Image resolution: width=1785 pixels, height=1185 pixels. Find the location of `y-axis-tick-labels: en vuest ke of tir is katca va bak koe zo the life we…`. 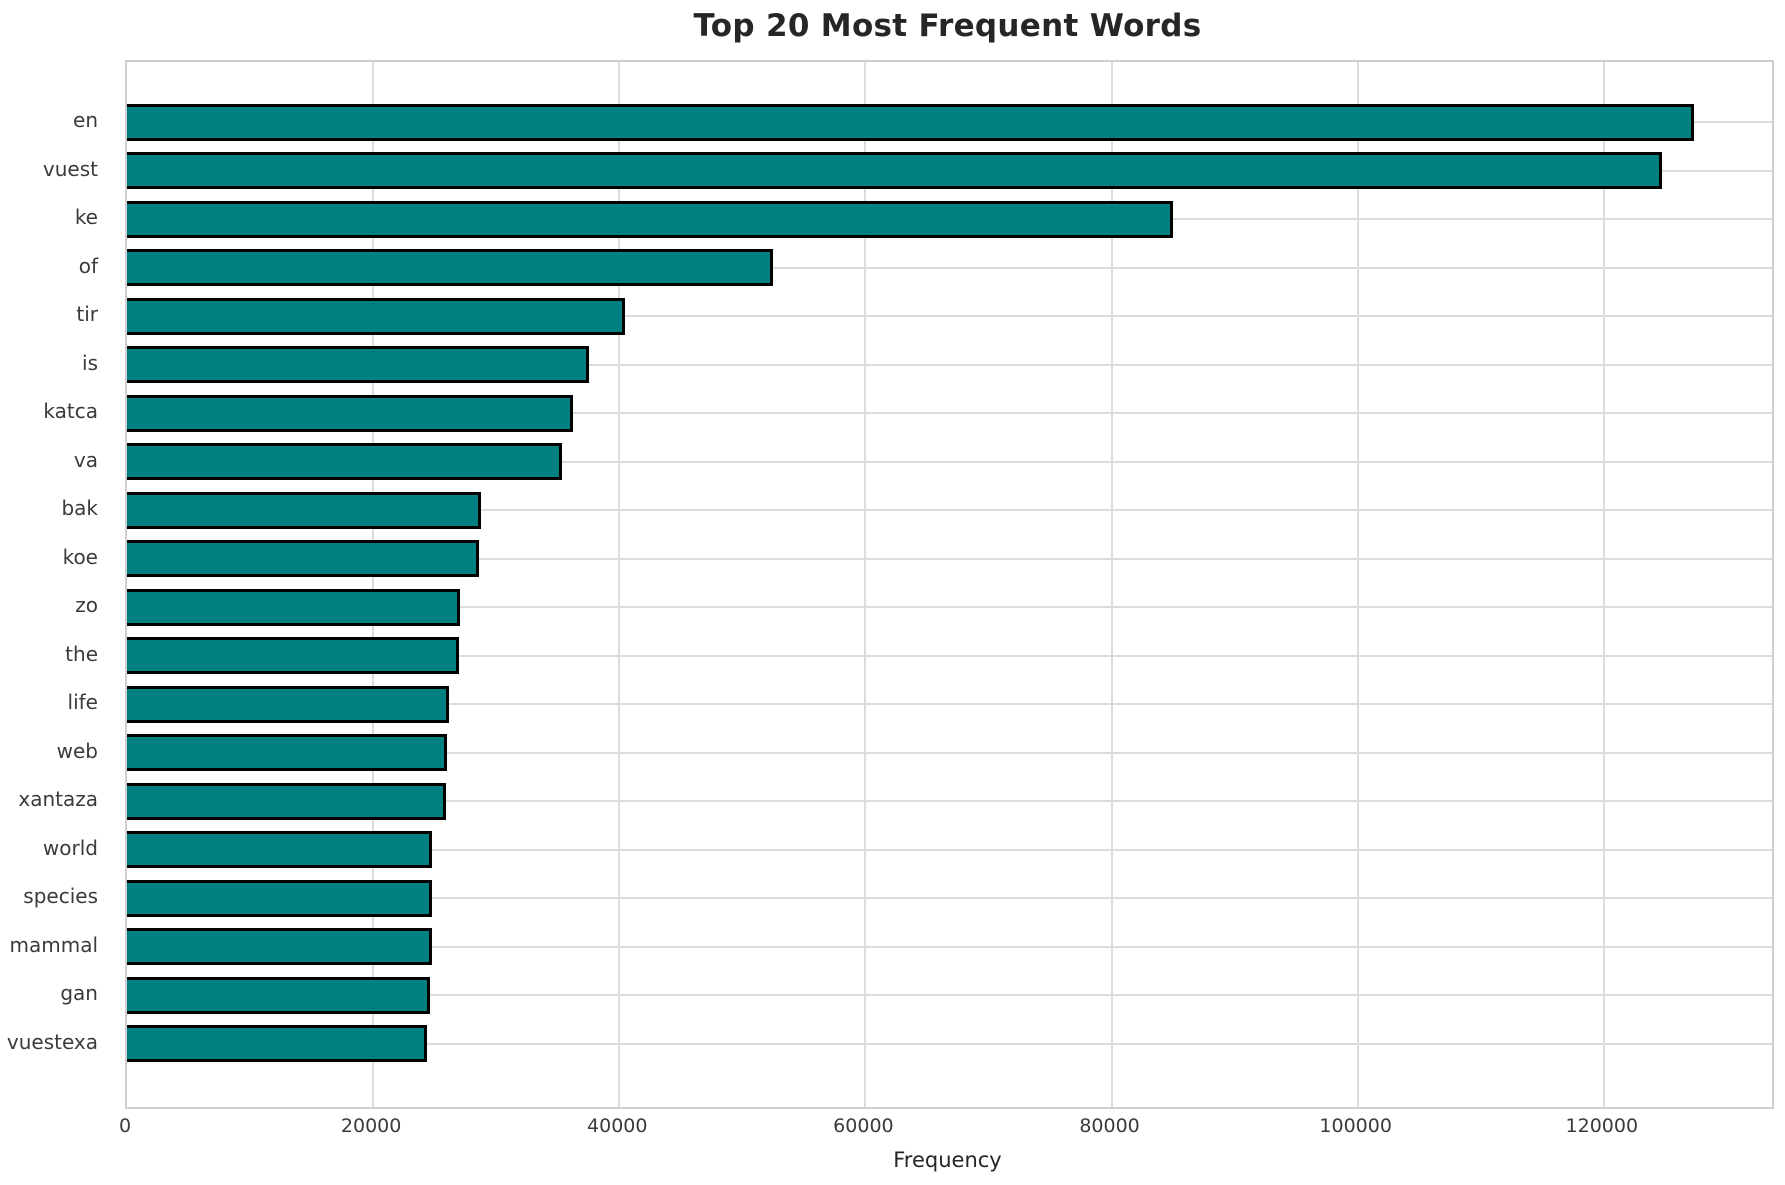

y-axis-tick-labels: en vuest ke of tir is katca va bak koe zo the life we… is located at coordinates (55, 582).